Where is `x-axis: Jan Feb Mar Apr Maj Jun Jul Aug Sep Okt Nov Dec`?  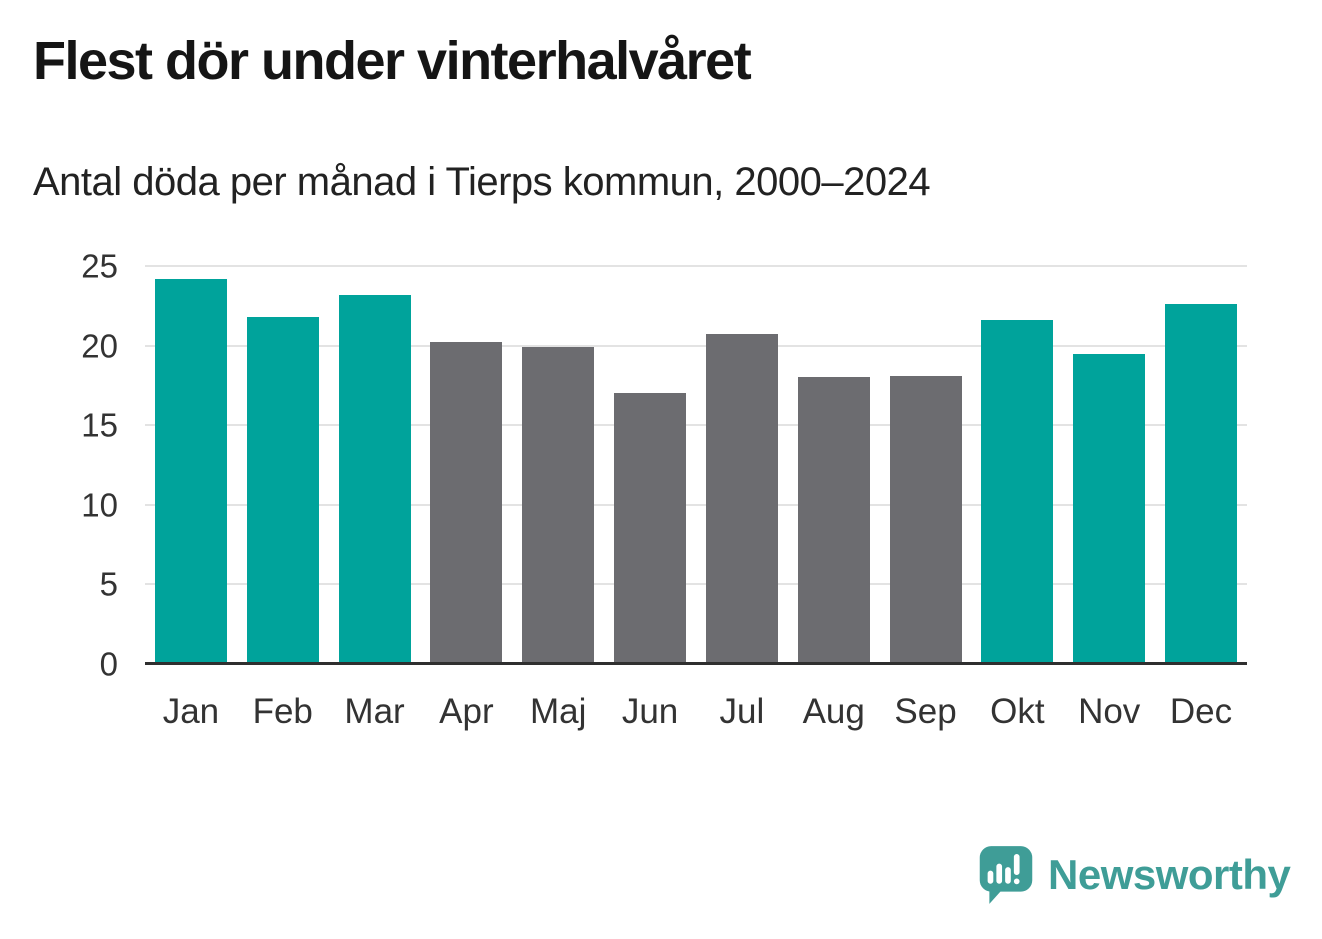 x-axis: Jan Feb Mar Apr Maj Jun Jul Aug Sep Okt Nov Dec is located at coordinates (696, 712).